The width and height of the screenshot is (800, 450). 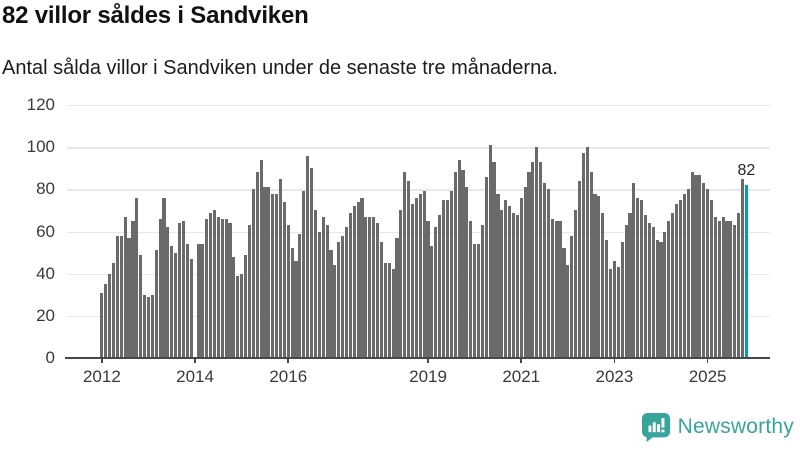 I want to click on x-tick-label: 2016, so click(x=288, y=376).